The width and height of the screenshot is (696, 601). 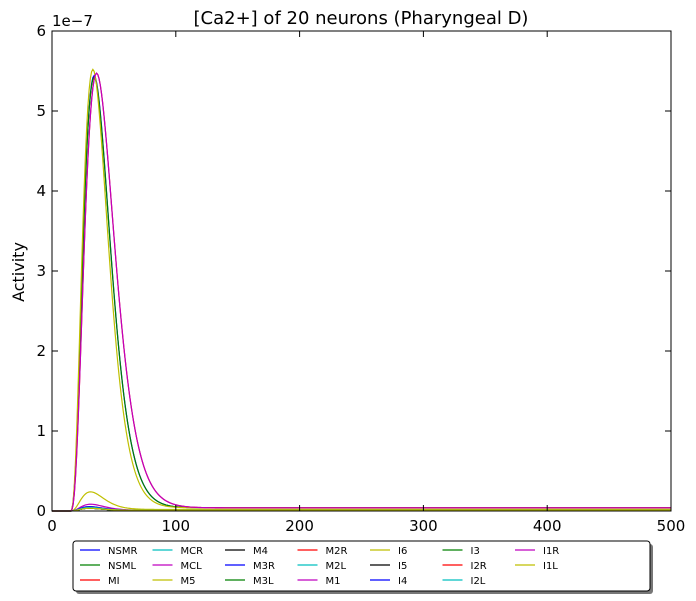 I want to click on x-tick-label: 200, so click(x=299, y=526).